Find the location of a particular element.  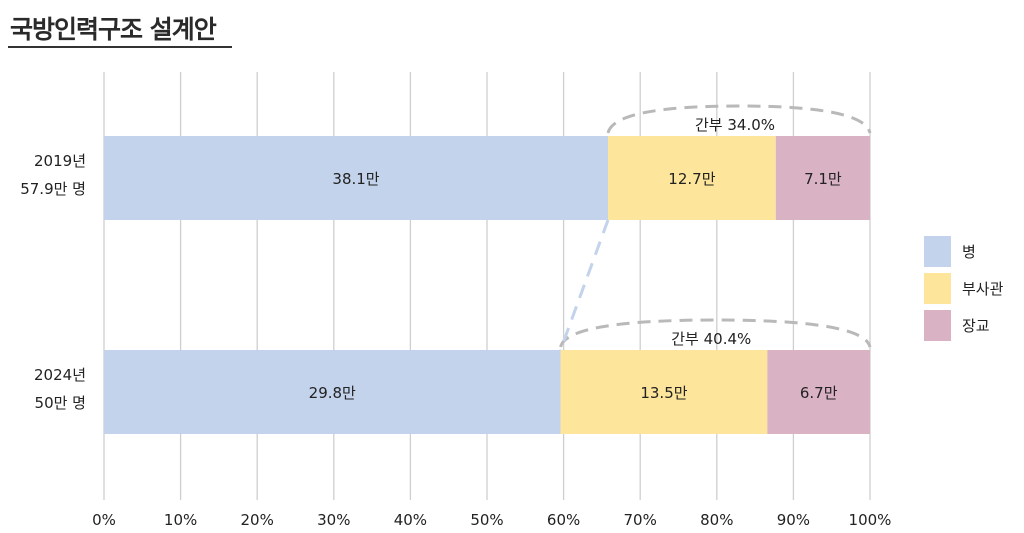

bar-value-label: 38.1만 is located at coordinates (355, 179).